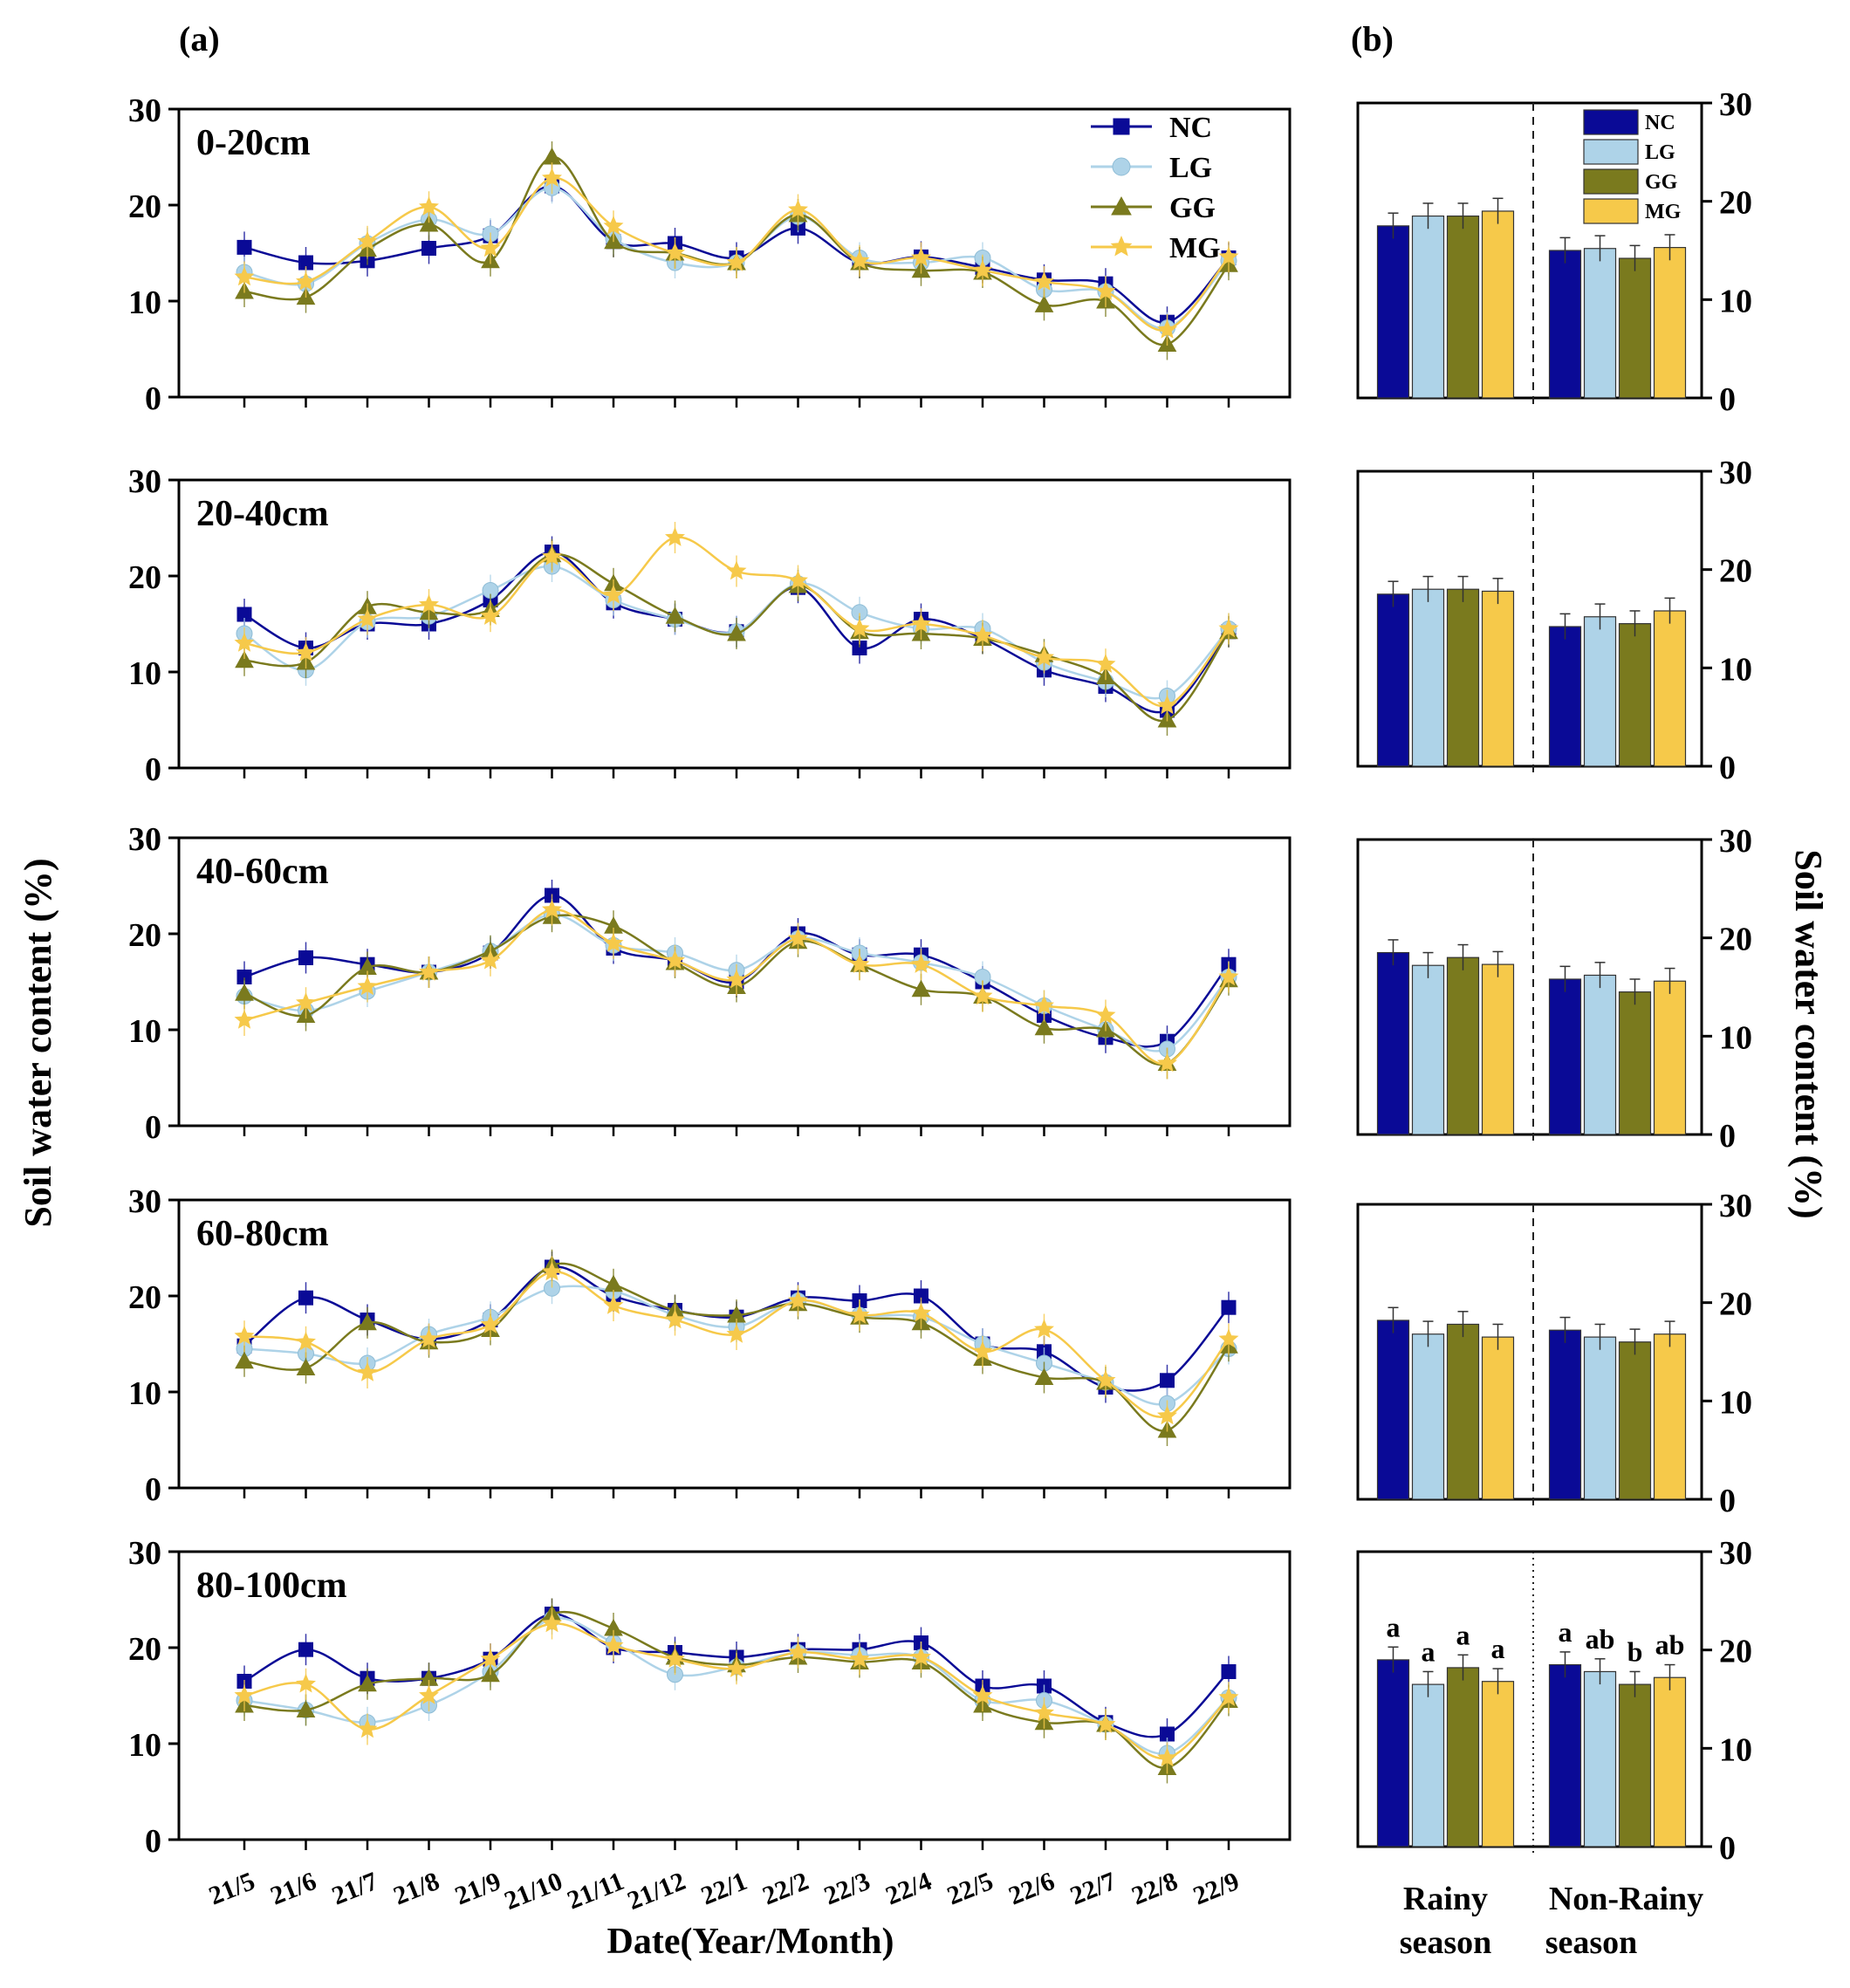  What do you see at coordinates (262, 1234) in the screenshot?
I see `depth-label: 60-80cm` at bounding box center [262, 1234].